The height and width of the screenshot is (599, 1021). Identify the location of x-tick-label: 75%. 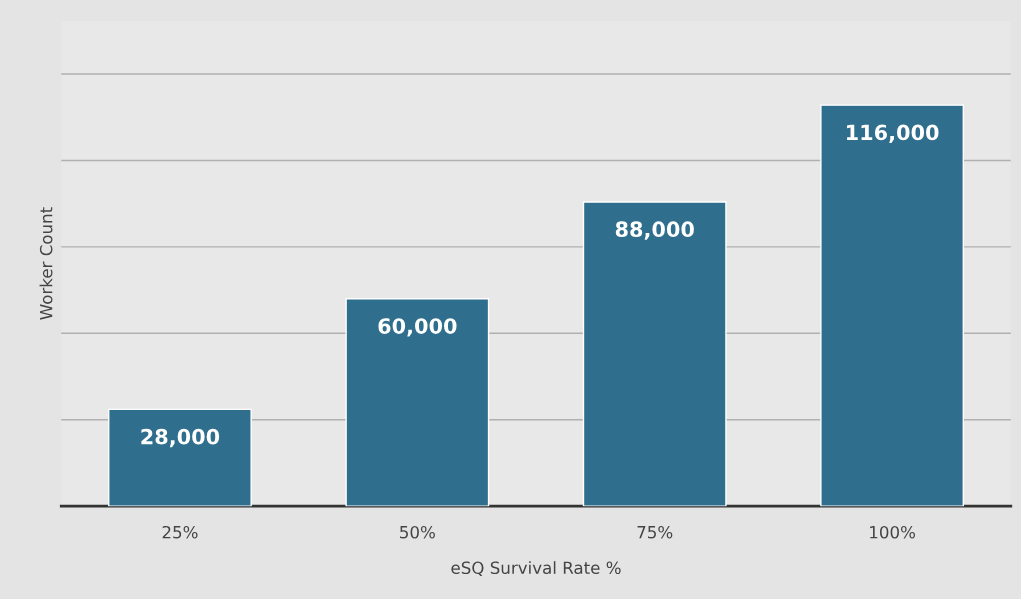
(655, 532).